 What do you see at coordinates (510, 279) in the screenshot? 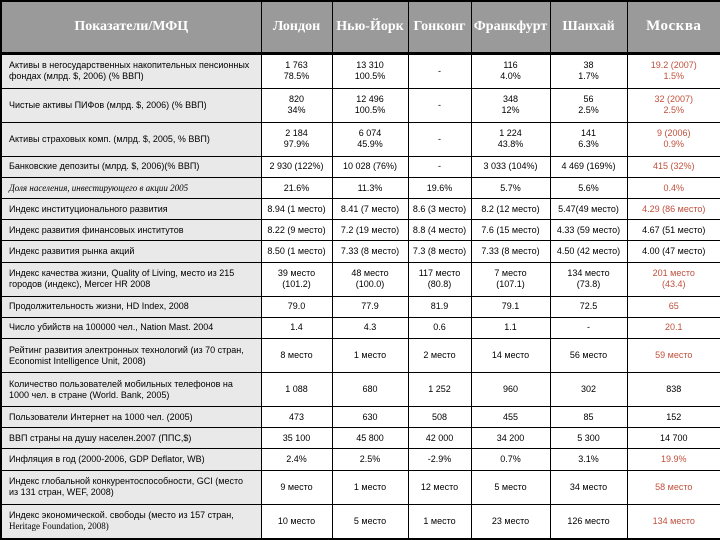
I see `value-cell: 7 место (107.1)` at bounding box center [510, 279].